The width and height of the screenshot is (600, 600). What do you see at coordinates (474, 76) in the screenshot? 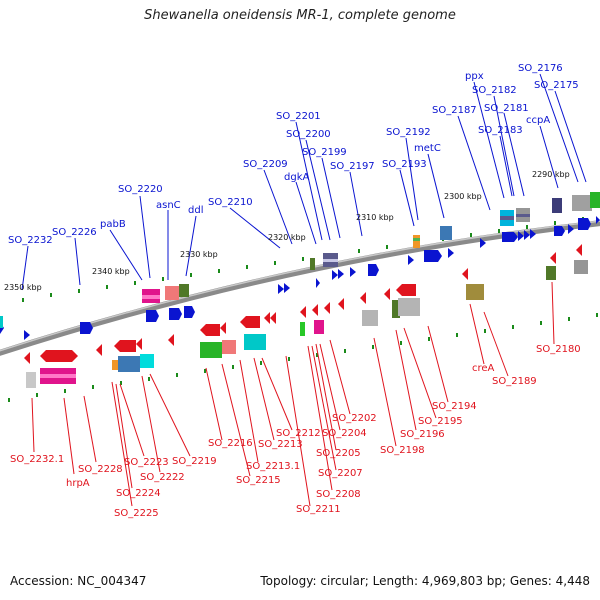
I see `gene-label: ppx` at bounding box center [474, 76].